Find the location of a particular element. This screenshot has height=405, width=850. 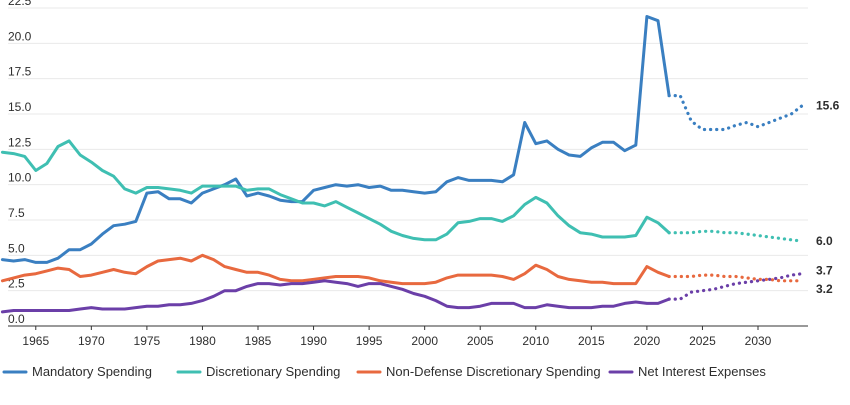

x-tick-label: 2010 is located at coordinates (535, 341).